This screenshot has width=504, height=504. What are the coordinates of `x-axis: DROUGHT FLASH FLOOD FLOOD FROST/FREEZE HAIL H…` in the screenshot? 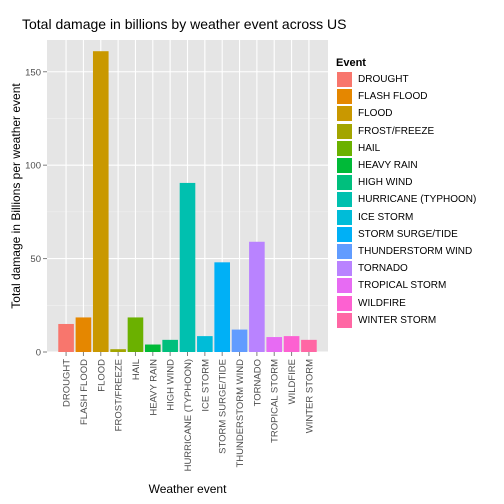 It's located at (188, 411).